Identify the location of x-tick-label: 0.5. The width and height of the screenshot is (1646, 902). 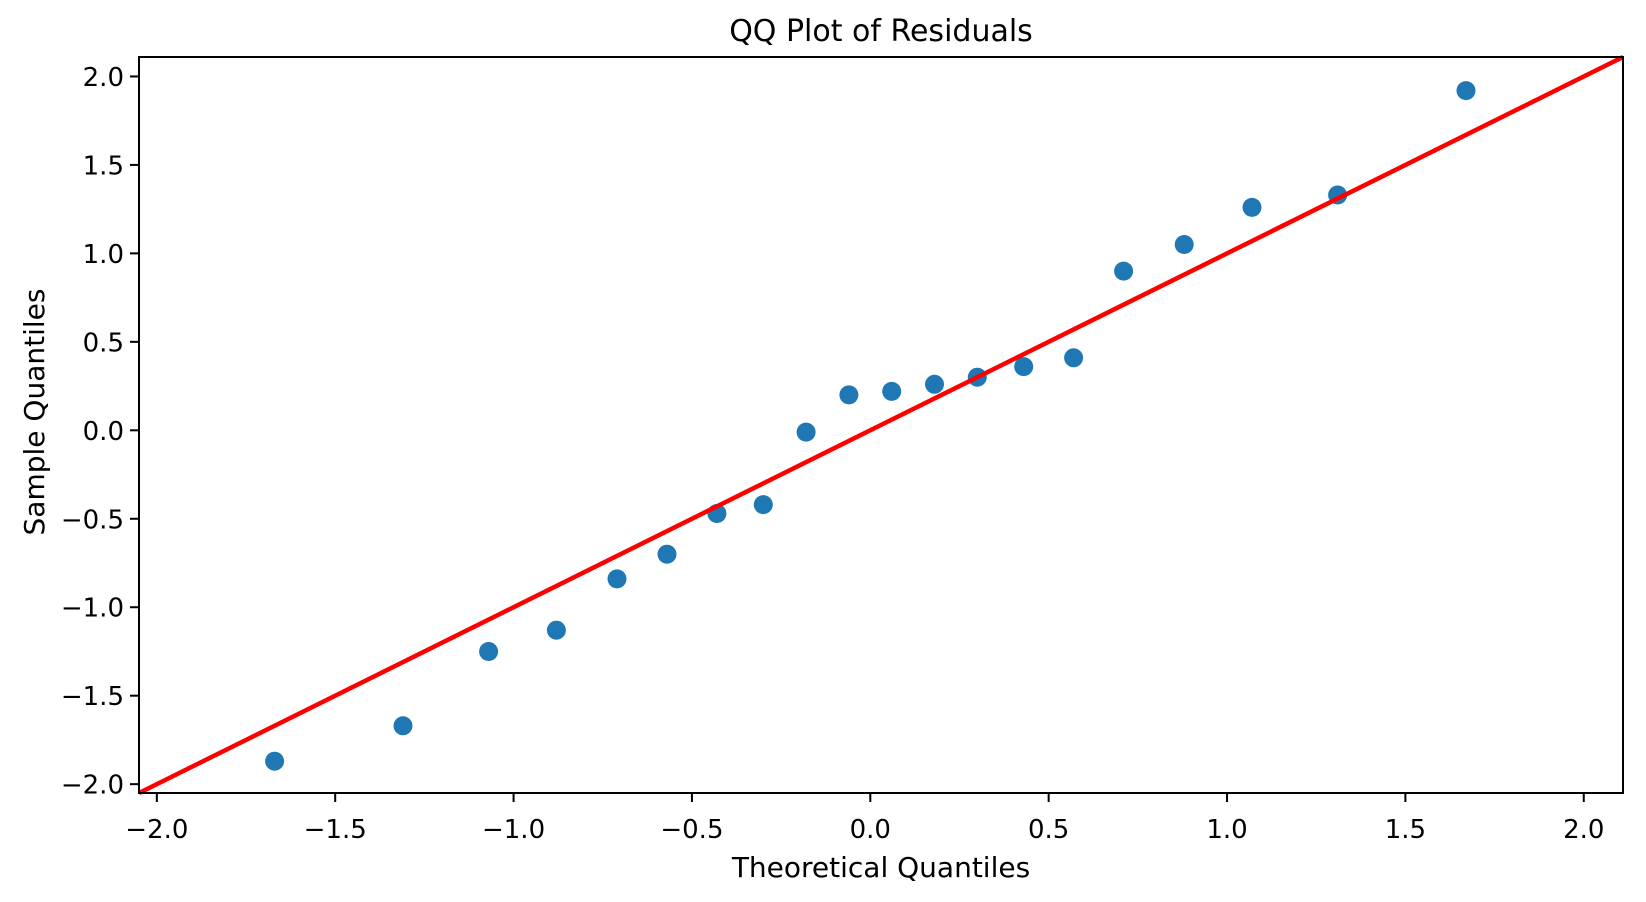
(1048, 830).